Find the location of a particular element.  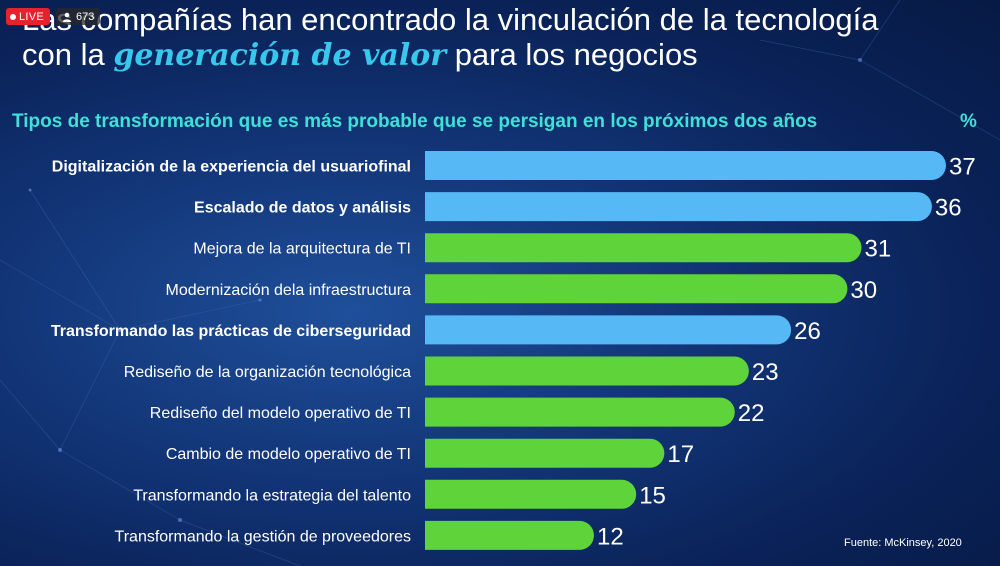

category-label: Transformando la gestión de proveedores is located at coordinates (263, 536).